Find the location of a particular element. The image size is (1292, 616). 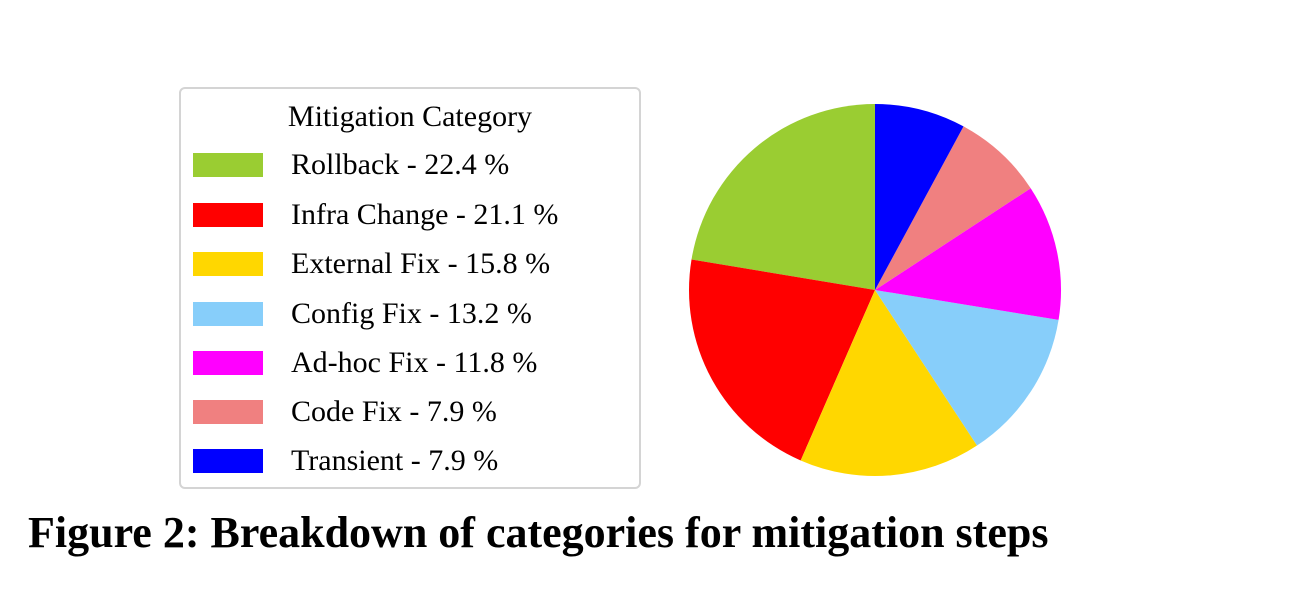

legend-label: Rollback - 22.4 % is located at coordinates (400, 164).